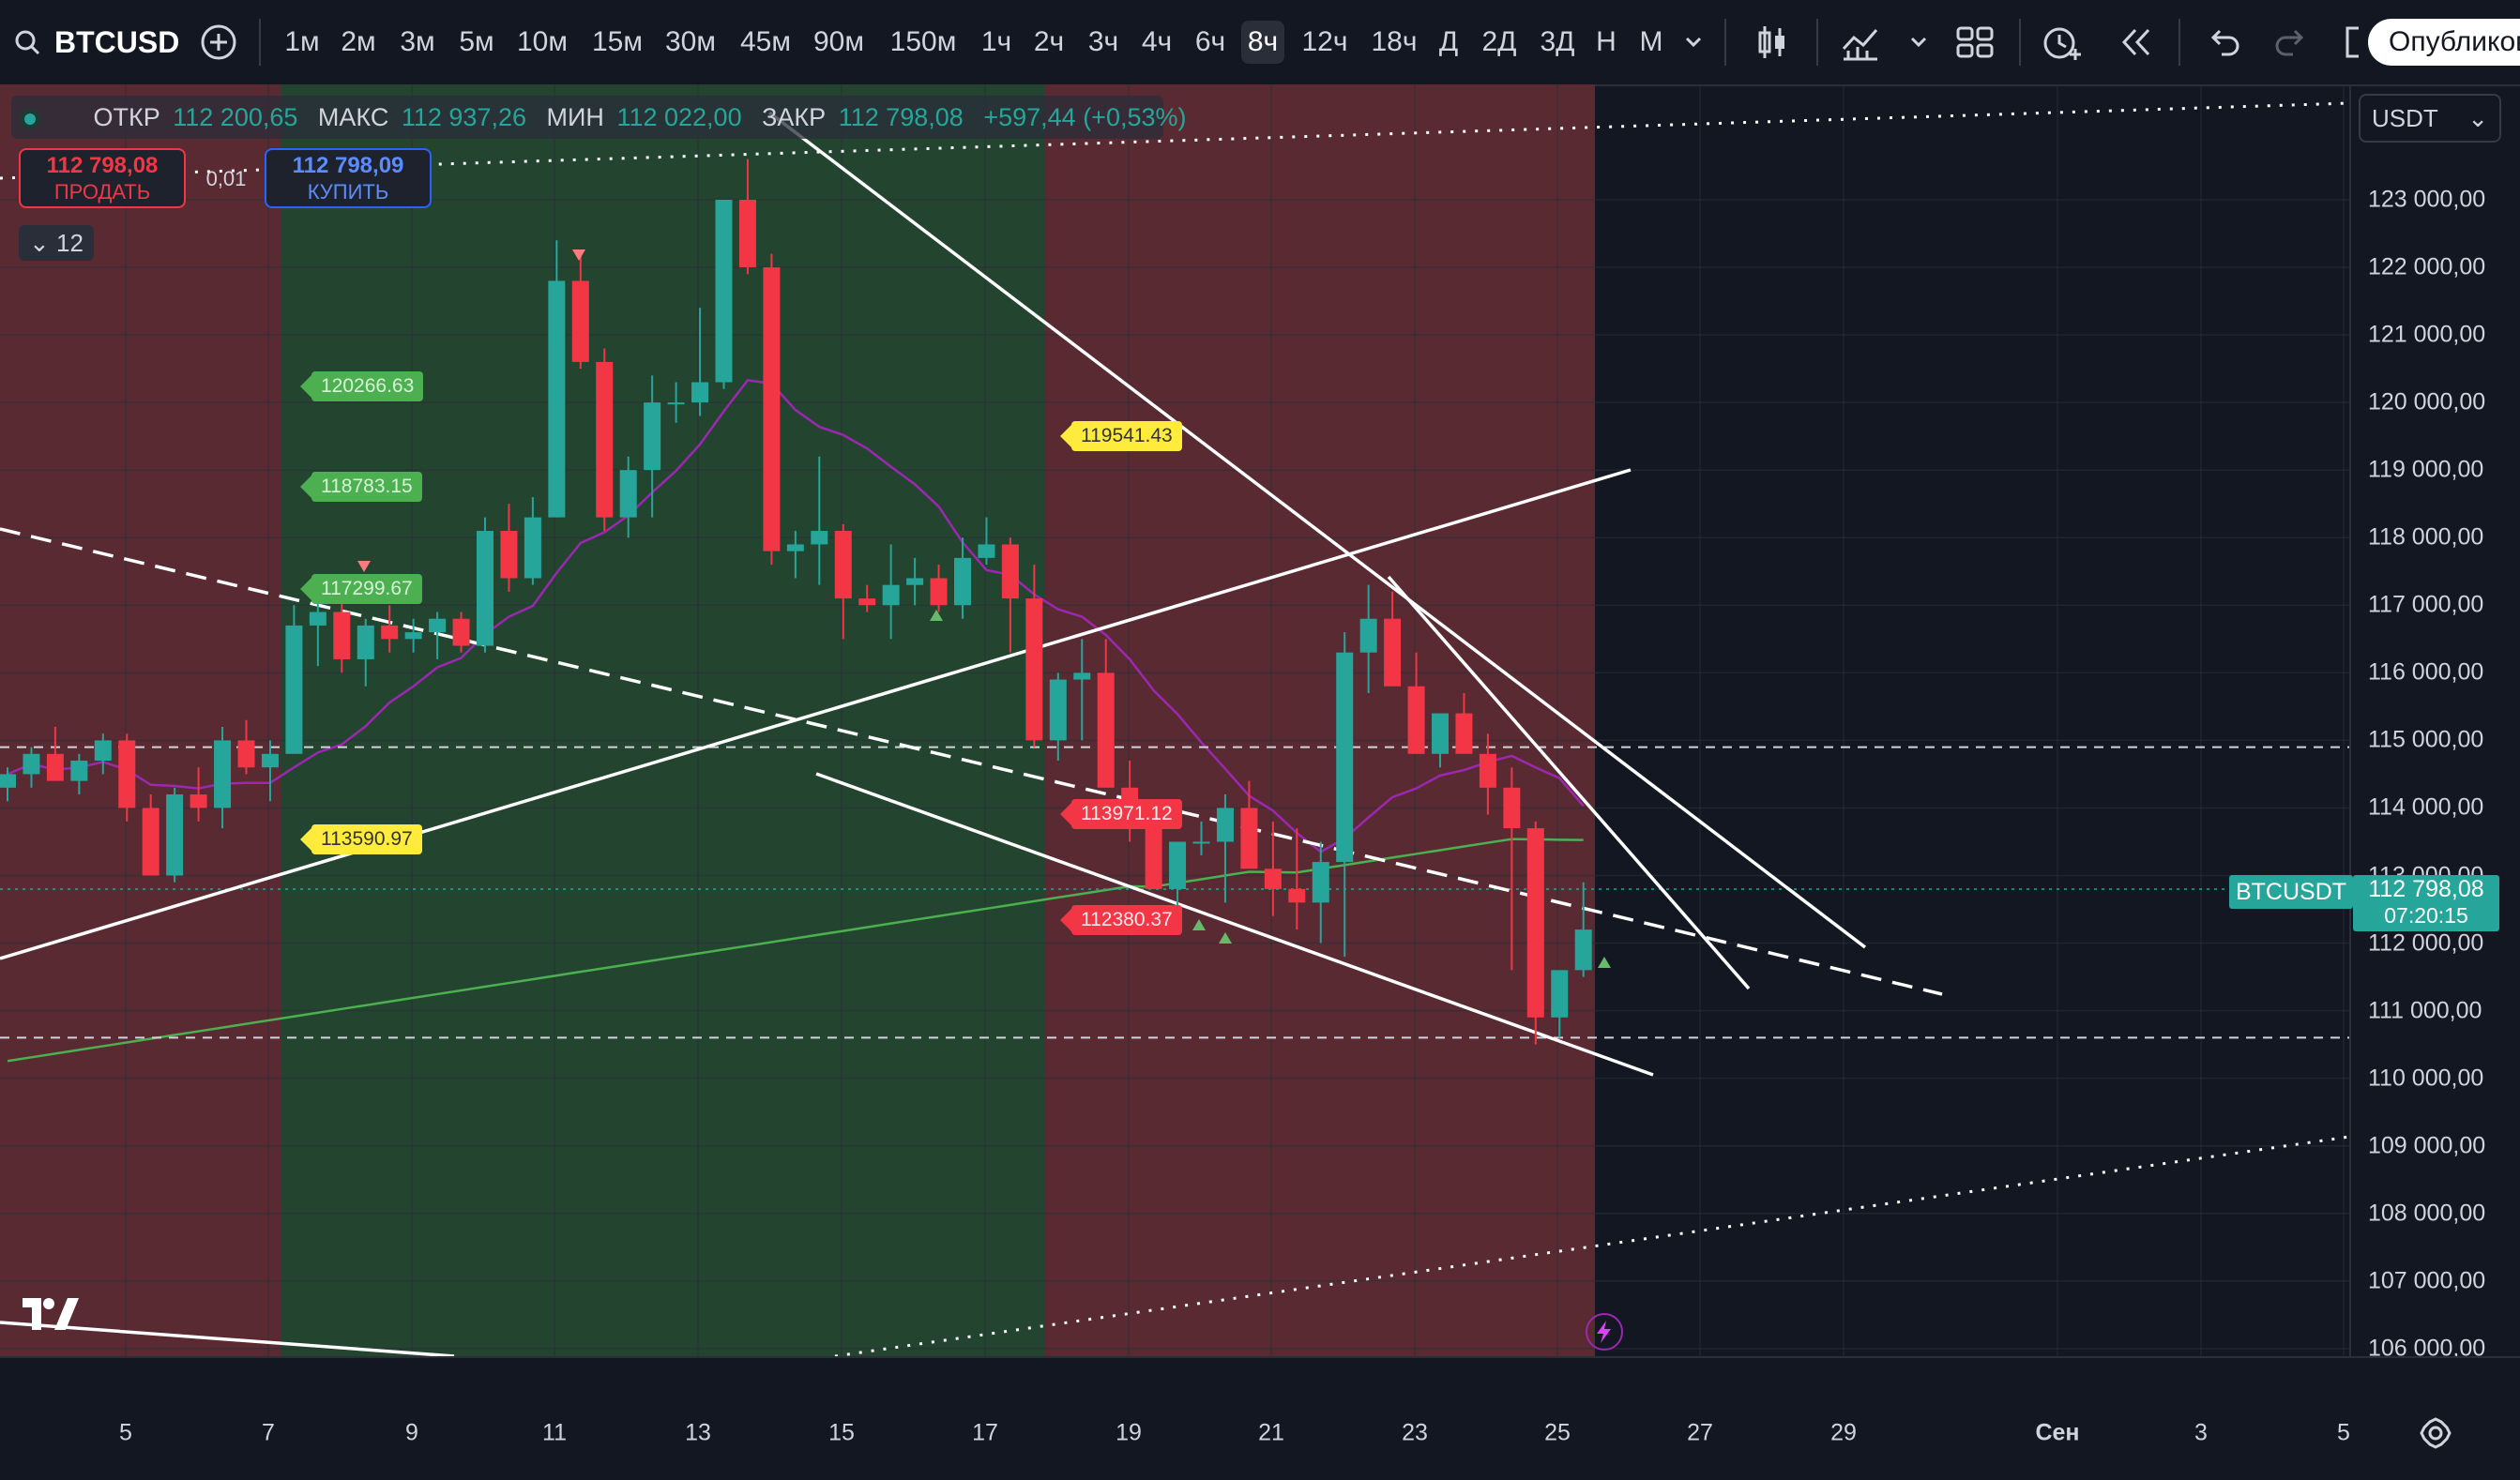  What do you see at coordinates (2351, 42) in the screenshot?
I see `fullscreen-icon` at bounding box center [2351, 42].